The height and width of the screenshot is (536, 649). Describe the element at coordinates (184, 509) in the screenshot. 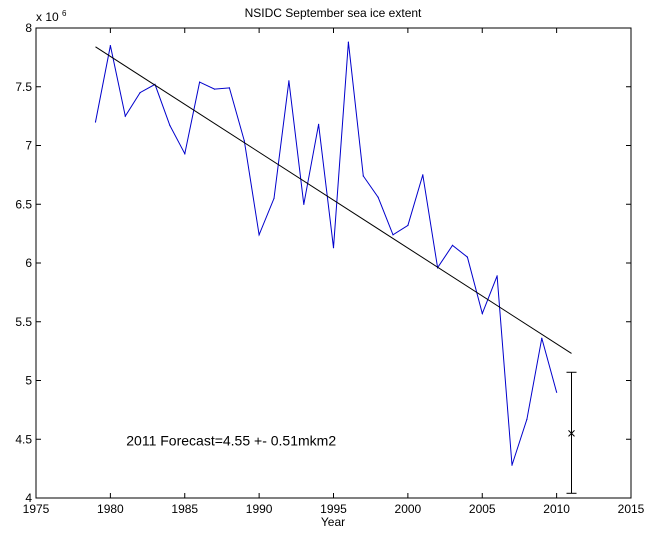

I see `x-tick-label: 1985` at that location.